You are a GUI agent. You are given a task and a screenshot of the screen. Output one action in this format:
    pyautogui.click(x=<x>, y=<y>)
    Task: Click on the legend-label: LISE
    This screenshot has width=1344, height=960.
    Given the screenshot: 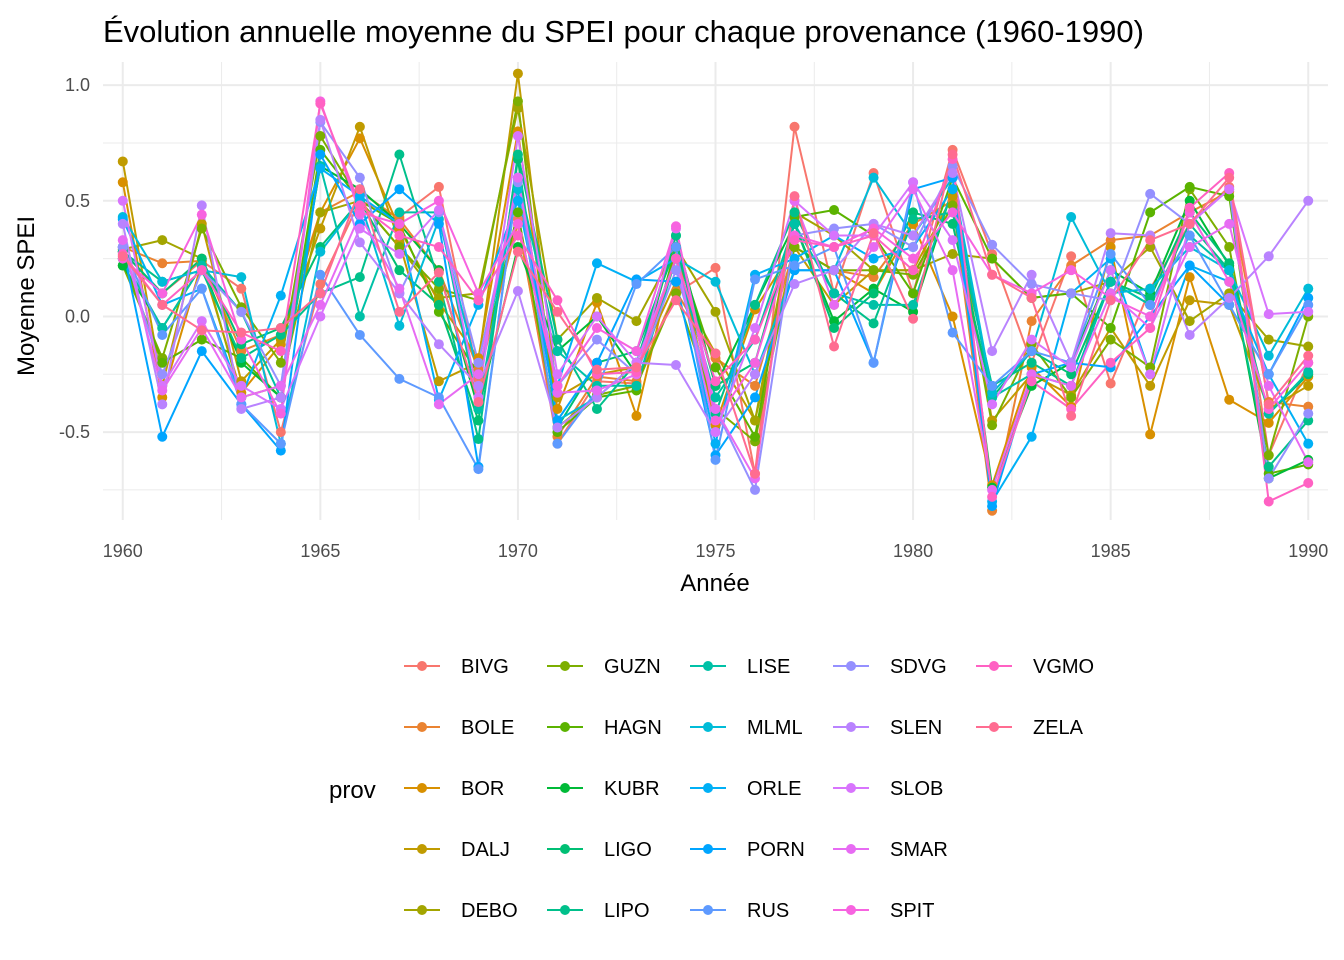 What is the action you would take?
    pyautogui.click(x=768, y=667)
    